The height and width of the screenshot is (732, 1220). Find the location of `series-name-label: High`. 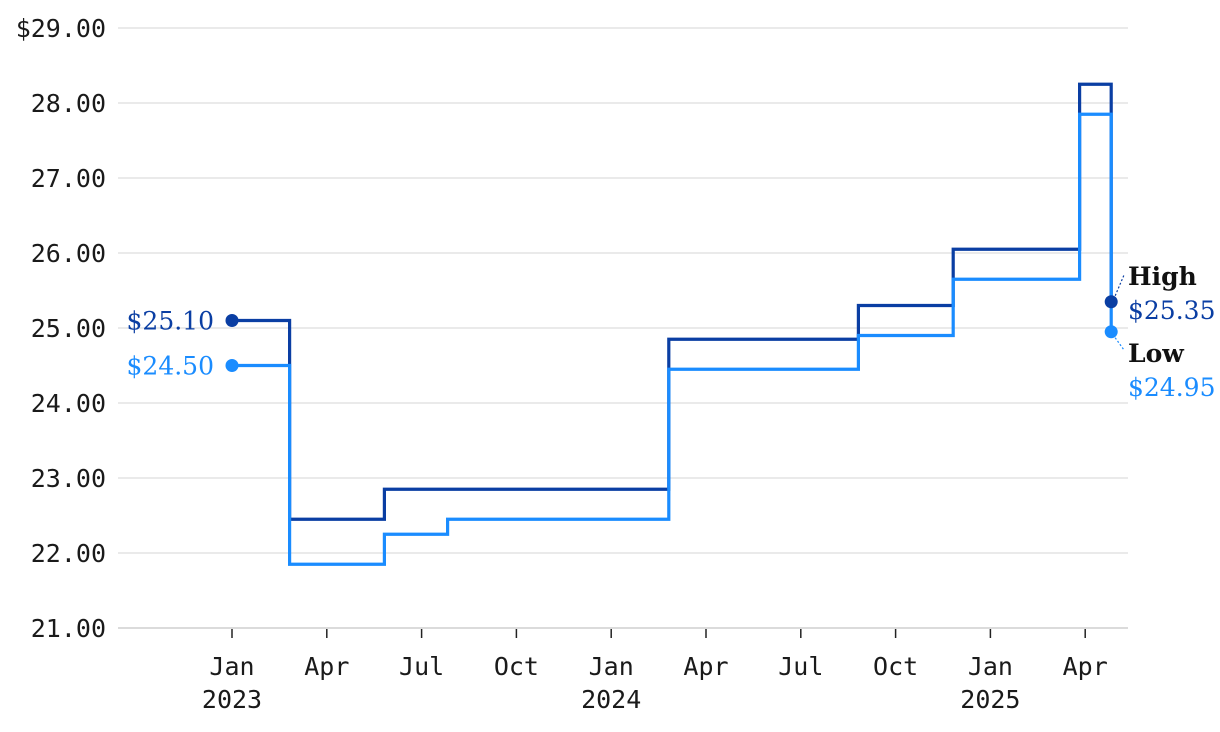

series-name-label: High is located at coordinates (1162, 276).